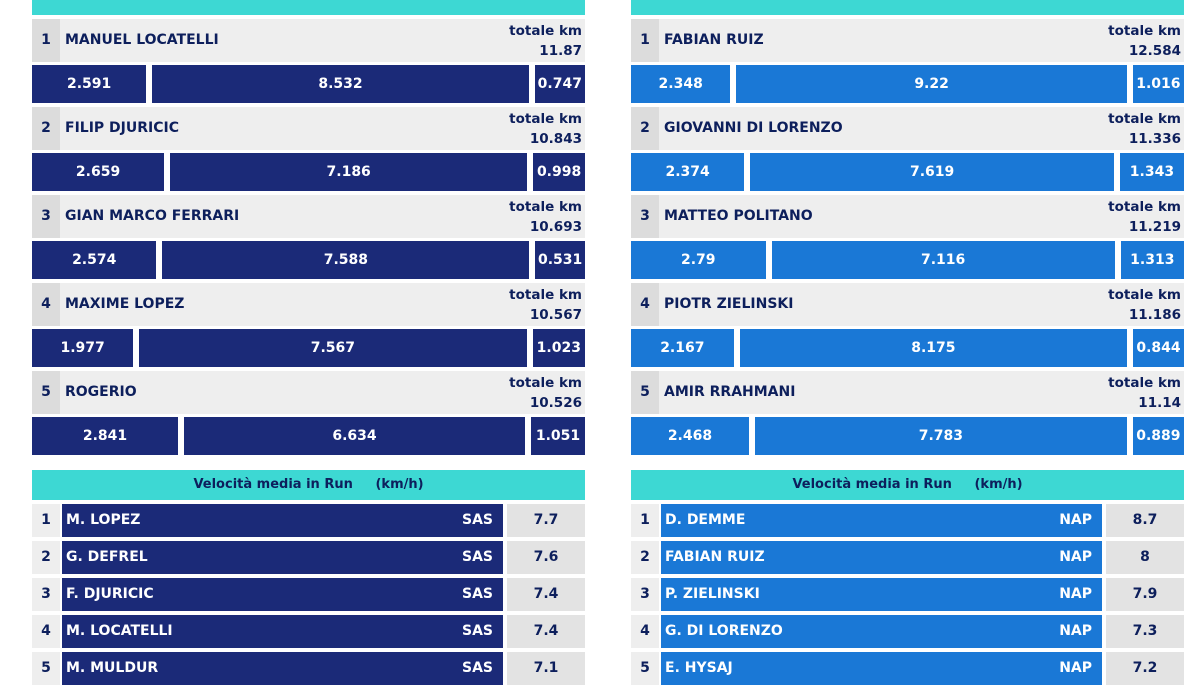  I want to click on speed-row: 3 F. DJURICIC SAS 7.4, so click(308, 594).